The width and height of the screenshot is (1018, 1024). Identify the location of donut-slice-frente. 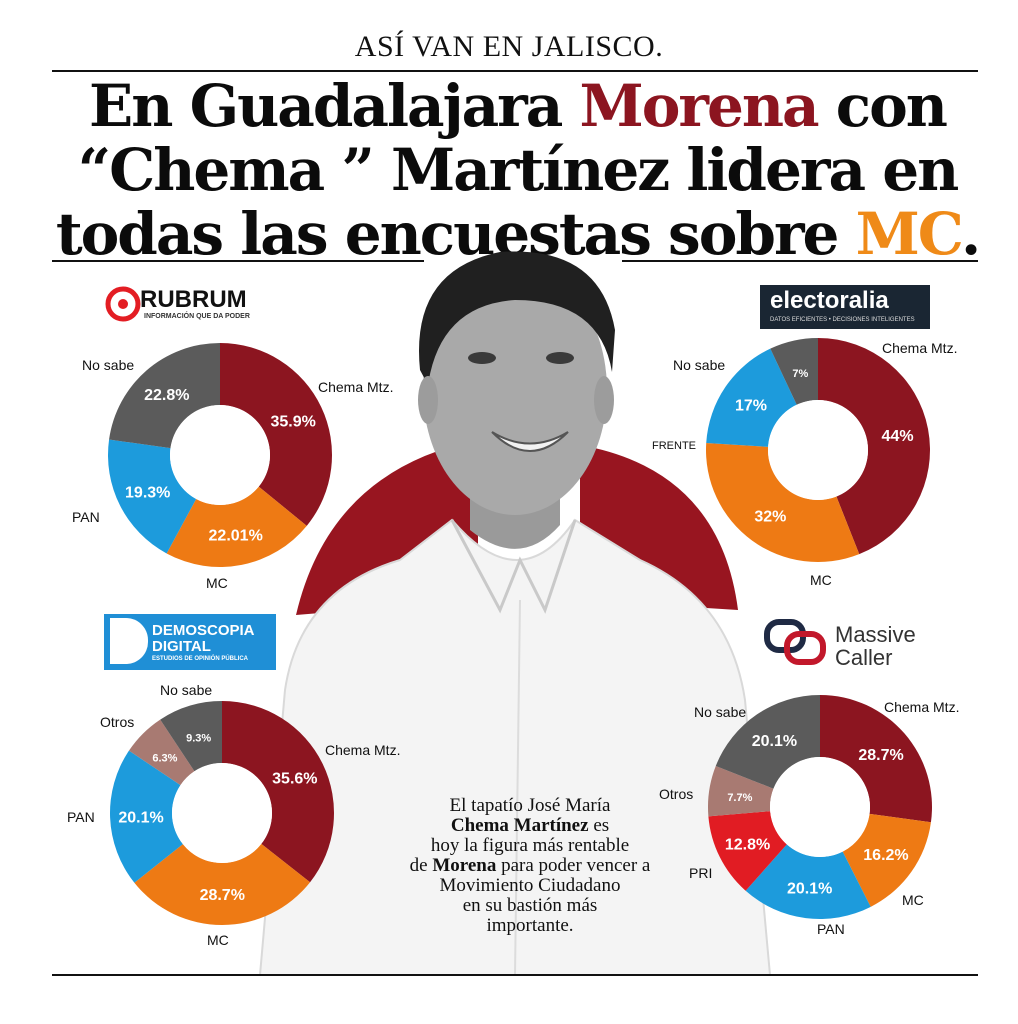
(751, 397).